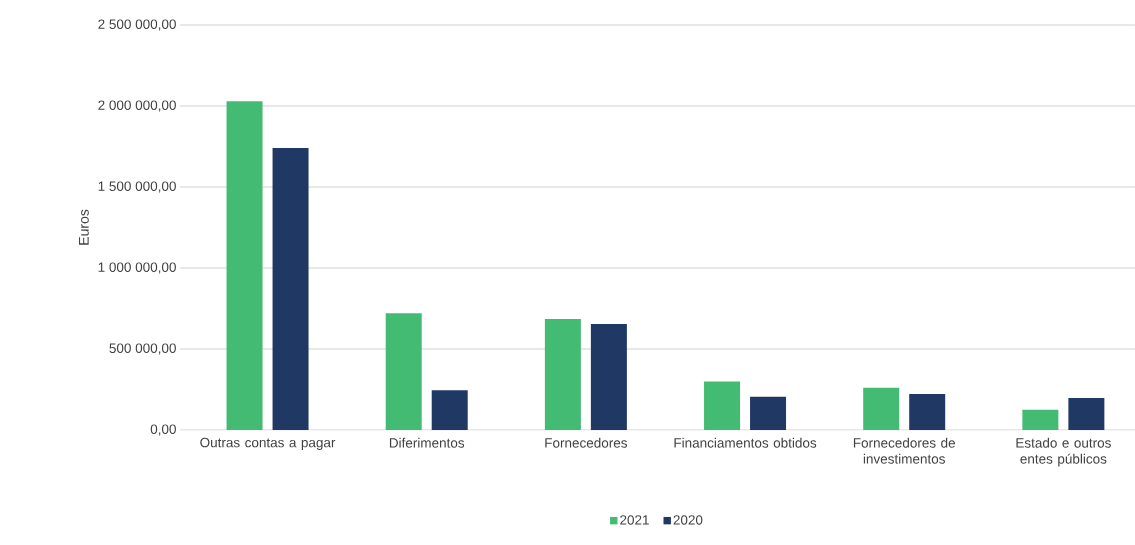 The height and width of the screenshot is (545, 1135). Describe the element at coordinates (745, 442) in the screenshot. I see `x-tick-label: Financiamentos obtidos` at that location.